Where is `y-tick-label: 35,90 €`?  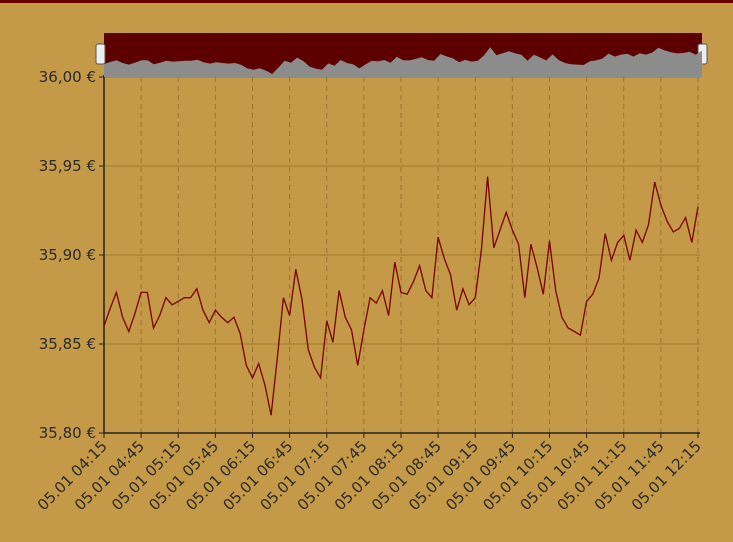 y-tick-label: 35,90 € is located at coordinates (67, 255).